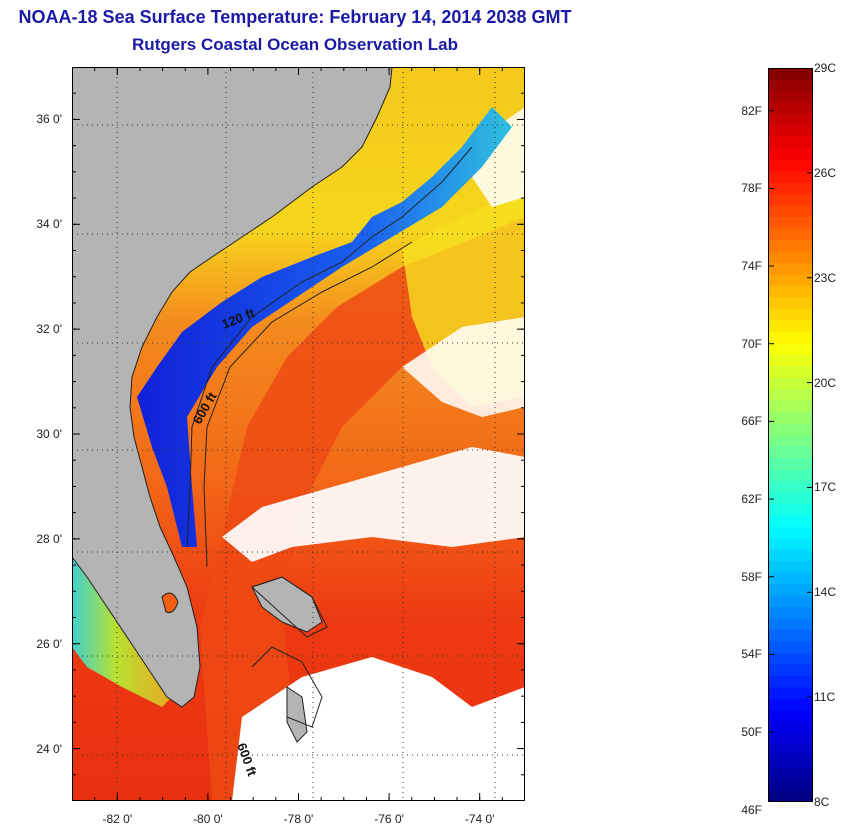 This screenshot has height=832, width=841. Describe the element at coordinates (751, 343) in the screenshot. I see `fahrenheit-label: 70F` at that location.